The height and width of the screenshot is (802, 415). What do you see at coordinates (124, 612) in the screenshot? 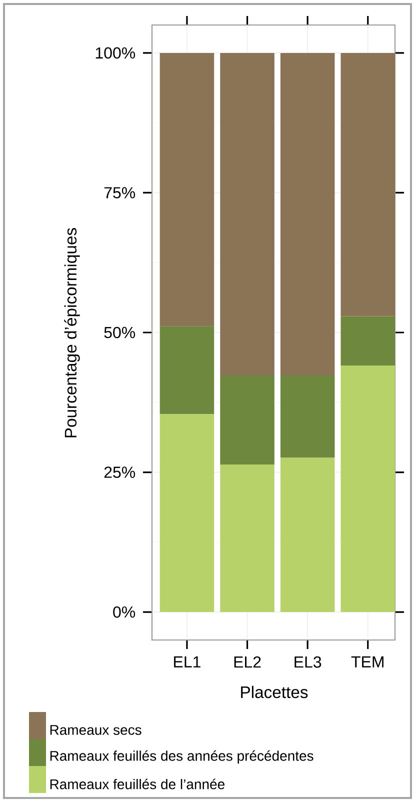
I see `y-tick-label: 0%` at bounding box center [124, 612].